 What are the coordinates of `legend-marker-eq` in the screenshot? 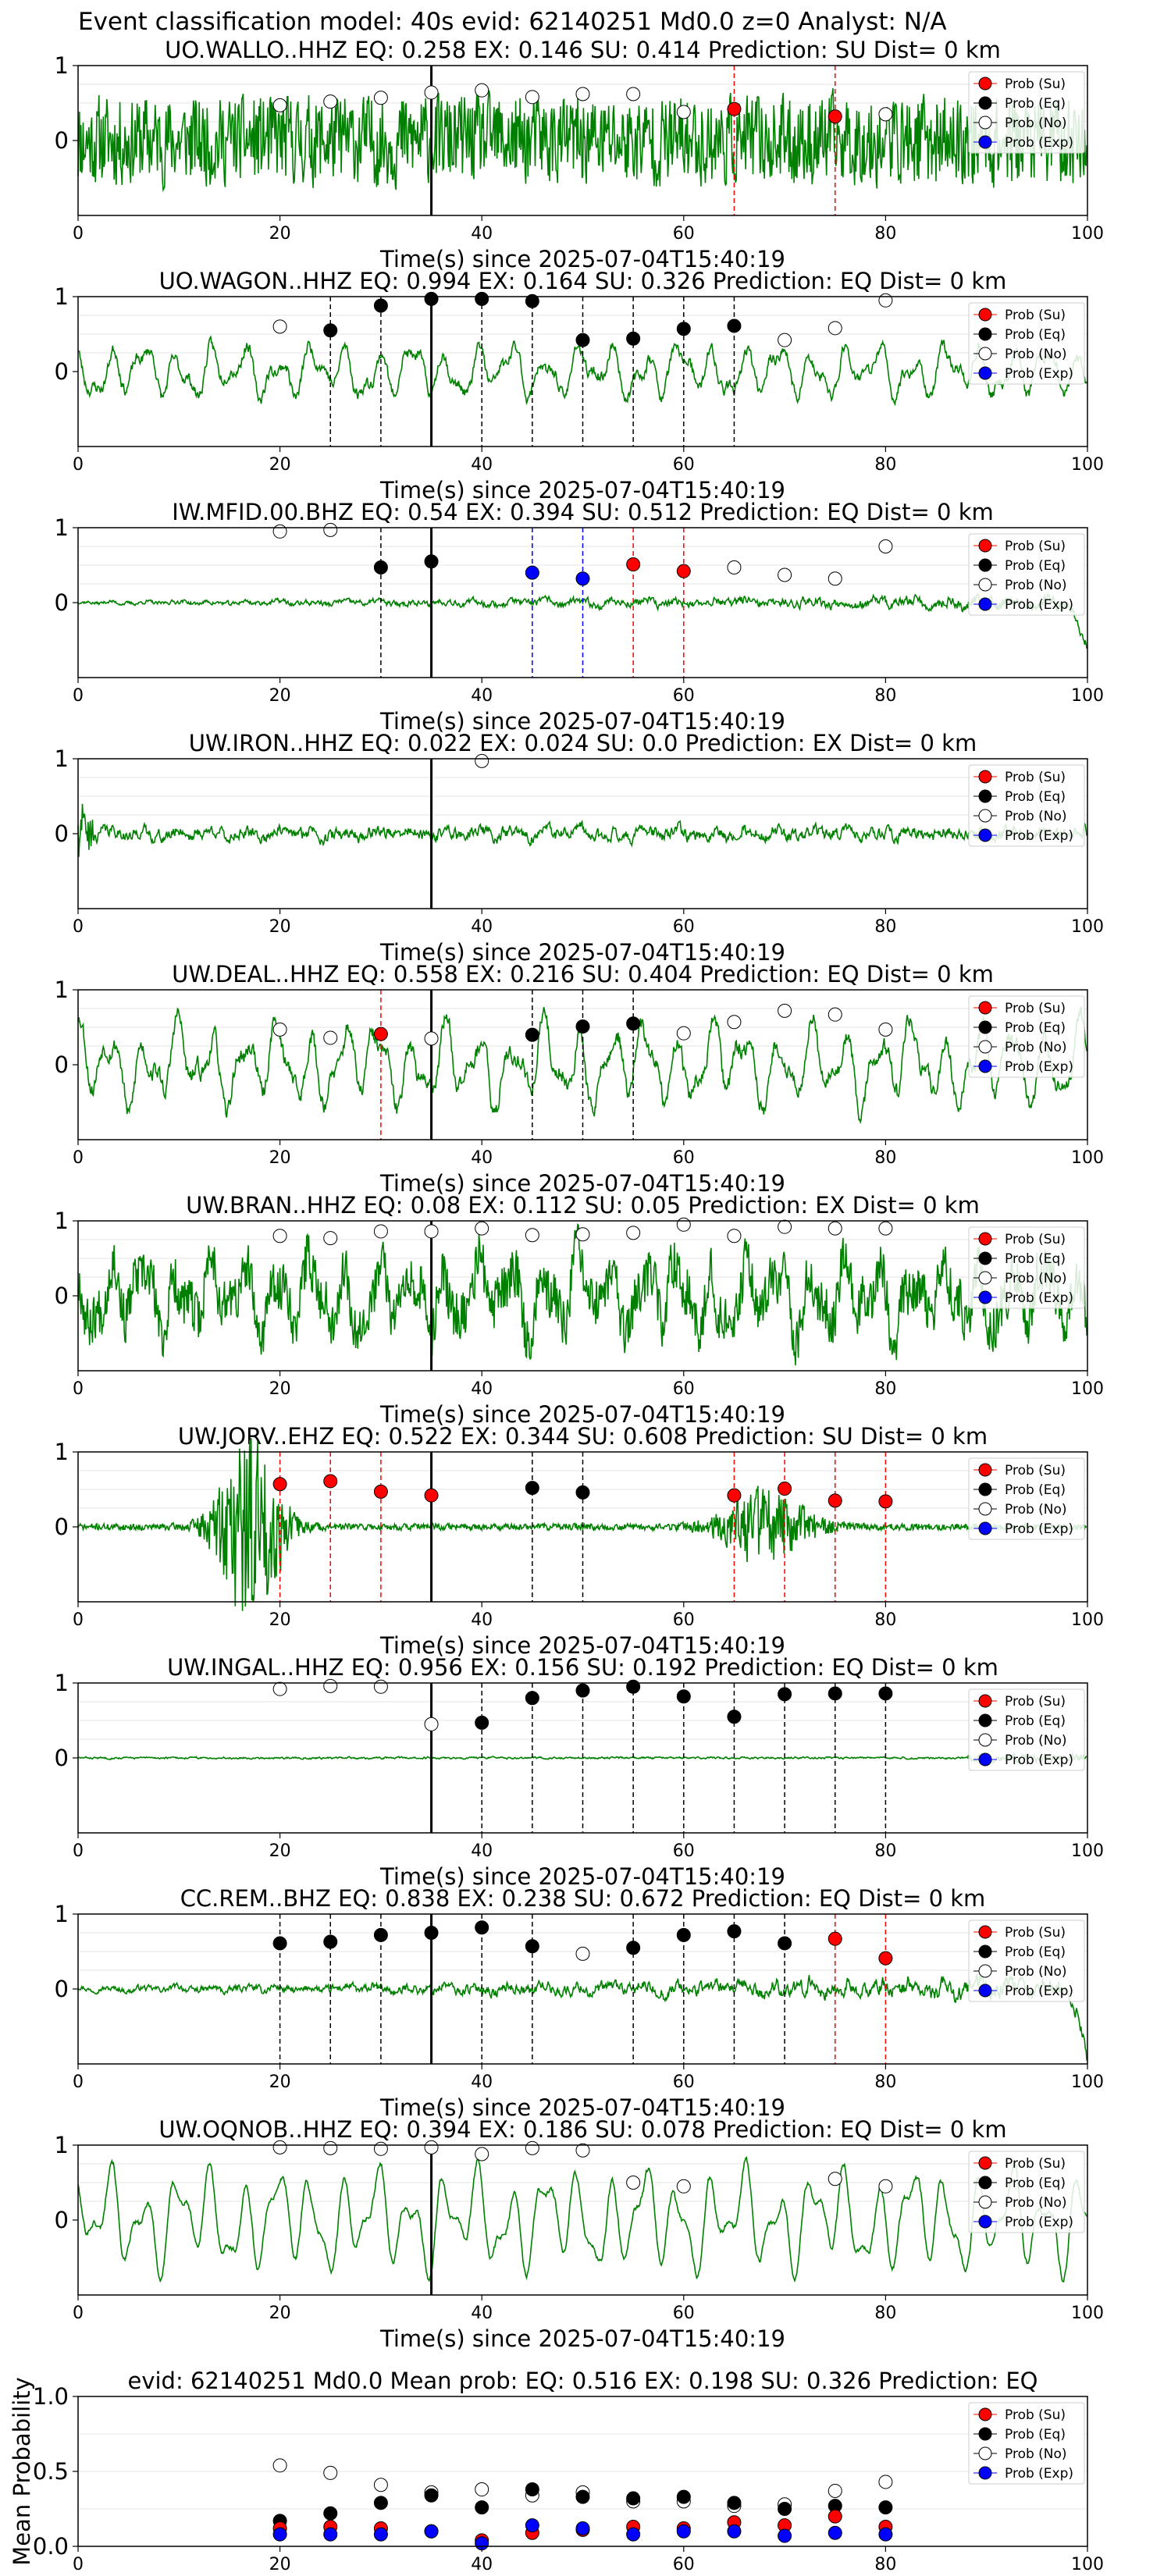 It's located at (985, 1489).